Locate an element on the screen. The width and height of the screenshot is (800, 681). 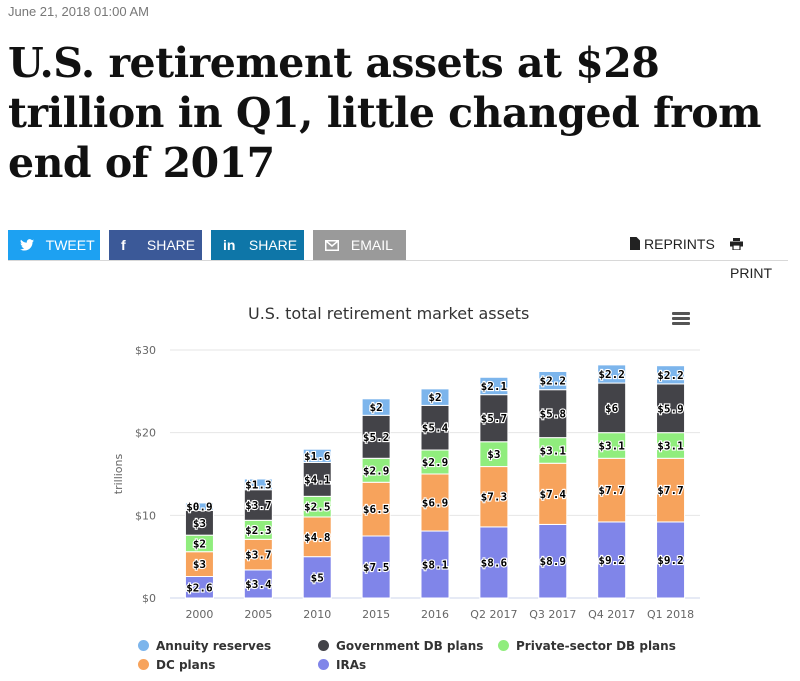
data-label: $5 is located at coordinates (317, 577).